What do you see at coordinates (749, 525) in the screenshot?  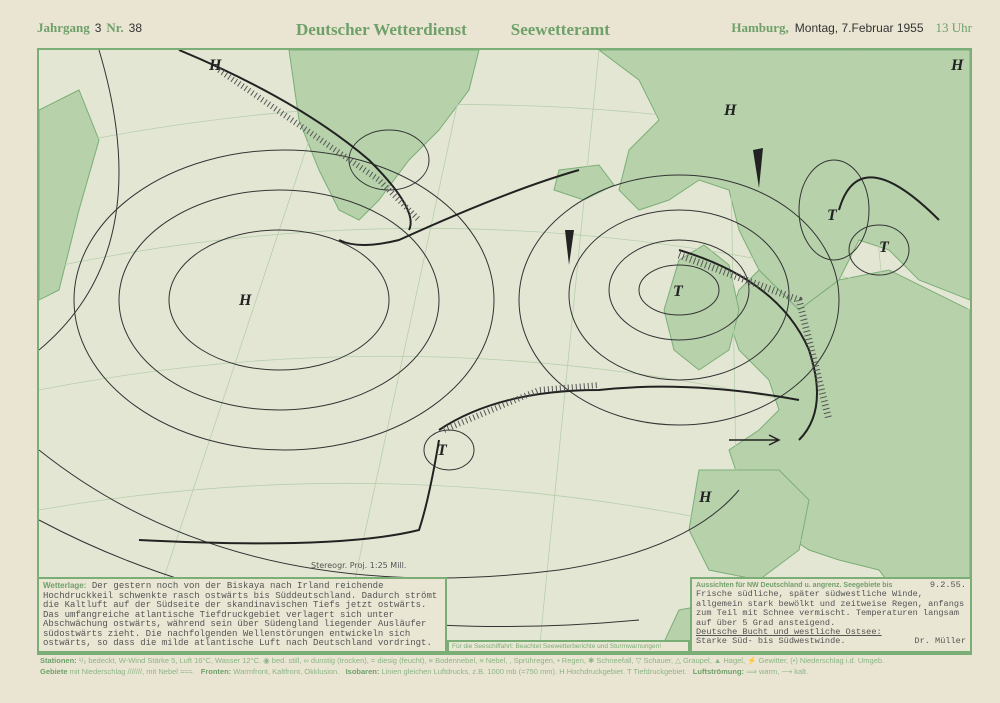 I see `iberia` at bounding box center [749, 525].